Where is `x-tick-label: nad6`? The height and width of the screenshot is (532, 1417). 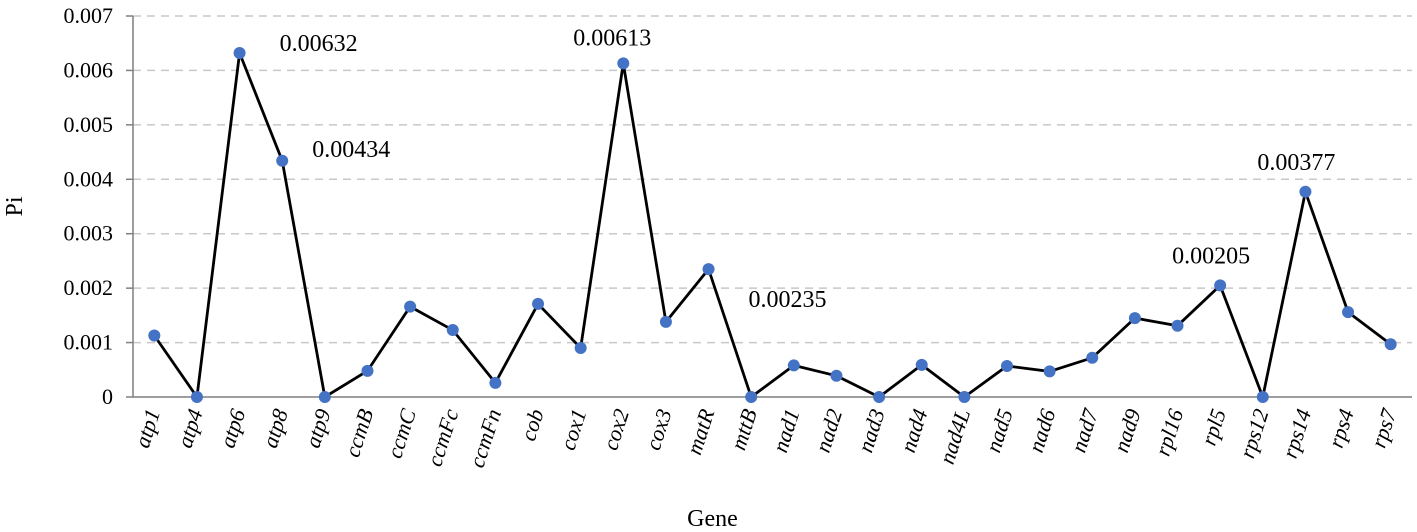 x-tick-label: nad6 is located at coordinates (1041, 431).